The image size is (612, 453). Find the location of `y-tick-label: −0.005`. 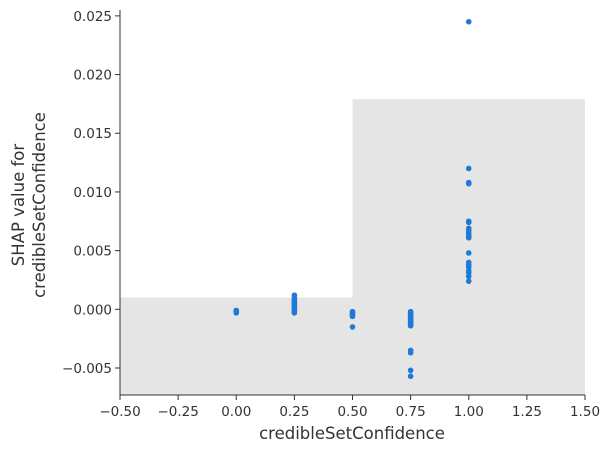

y-tick-label: −0.005 is located at coordinates (87, 369).